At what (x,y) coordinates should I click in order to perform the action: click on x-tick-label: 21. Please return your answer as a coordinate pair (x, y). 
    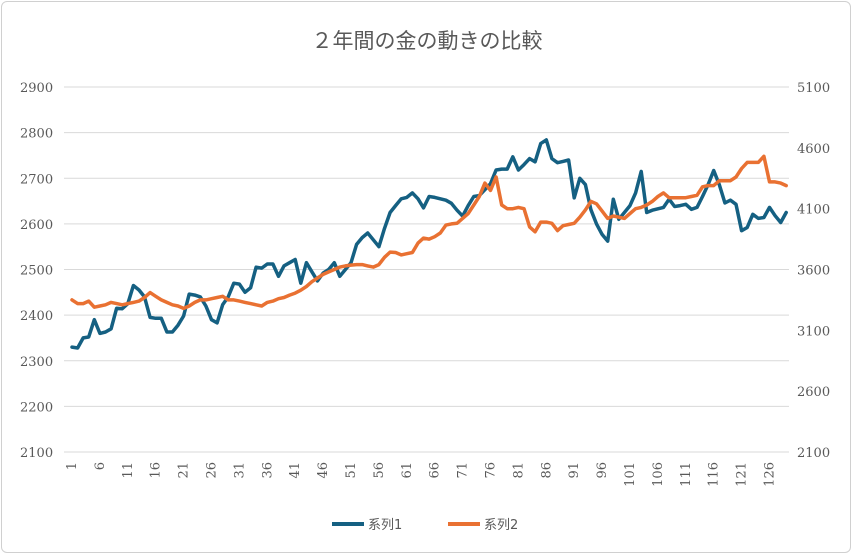
    Looking at the image, I should click on (184, 470).